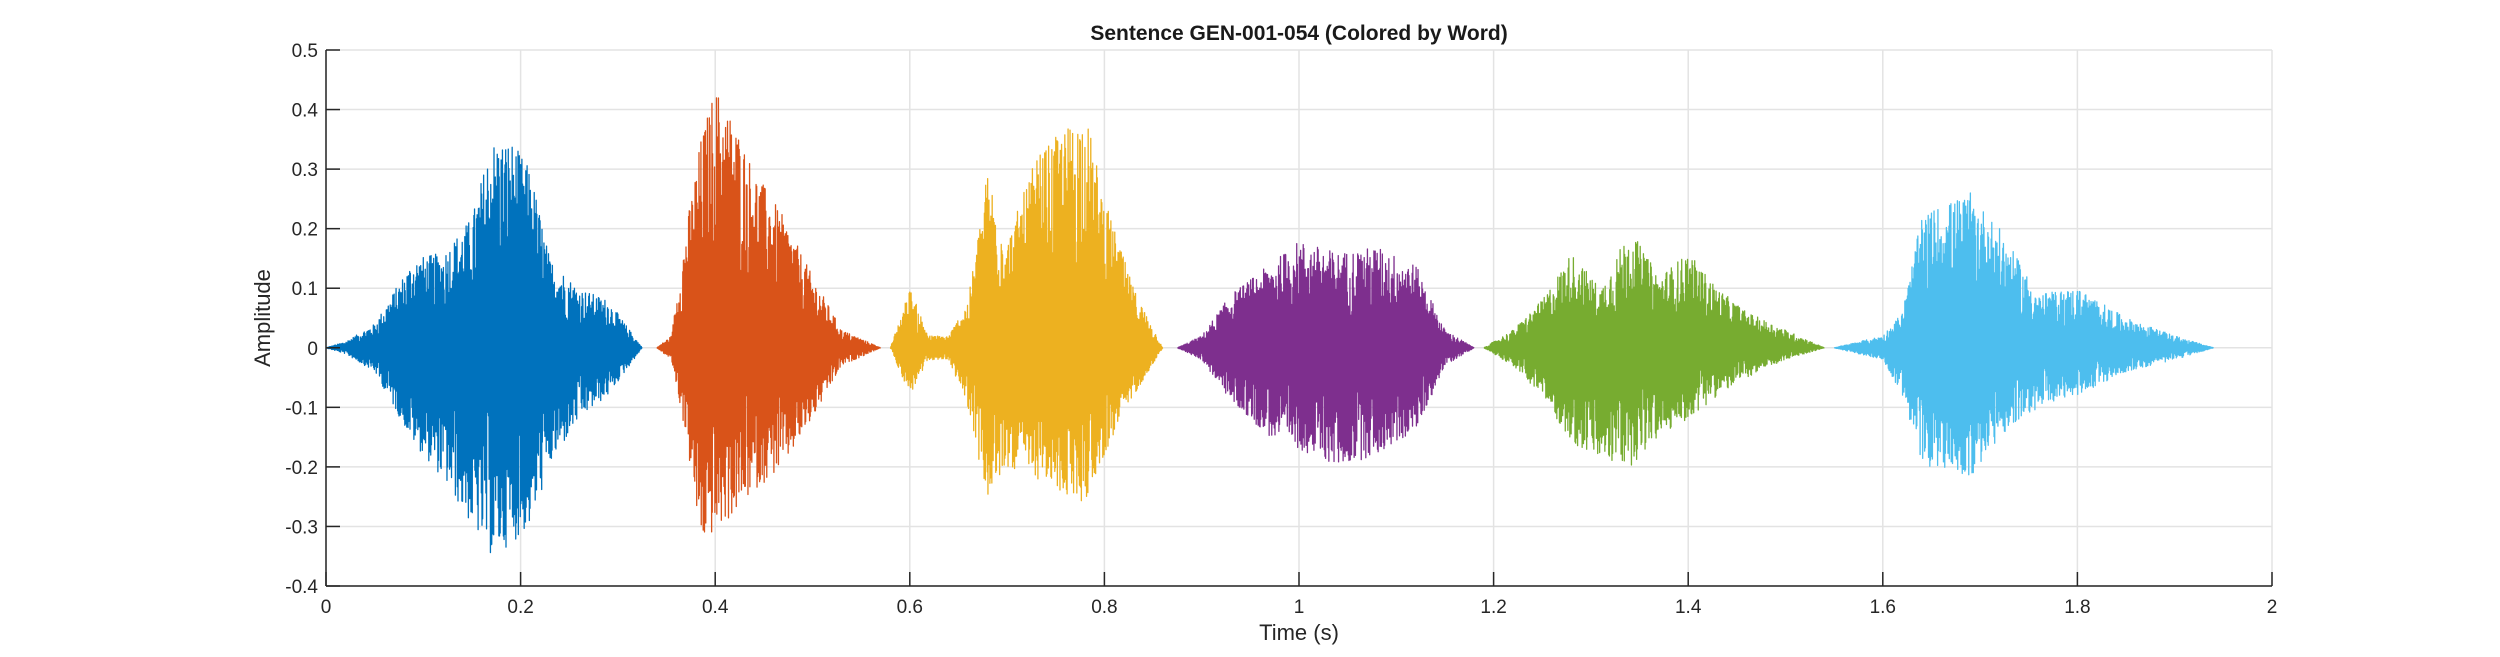  Describe the element at coordinates (1688, 607) in the screenshot. I see `x-tick-label: 1.4` at that location.